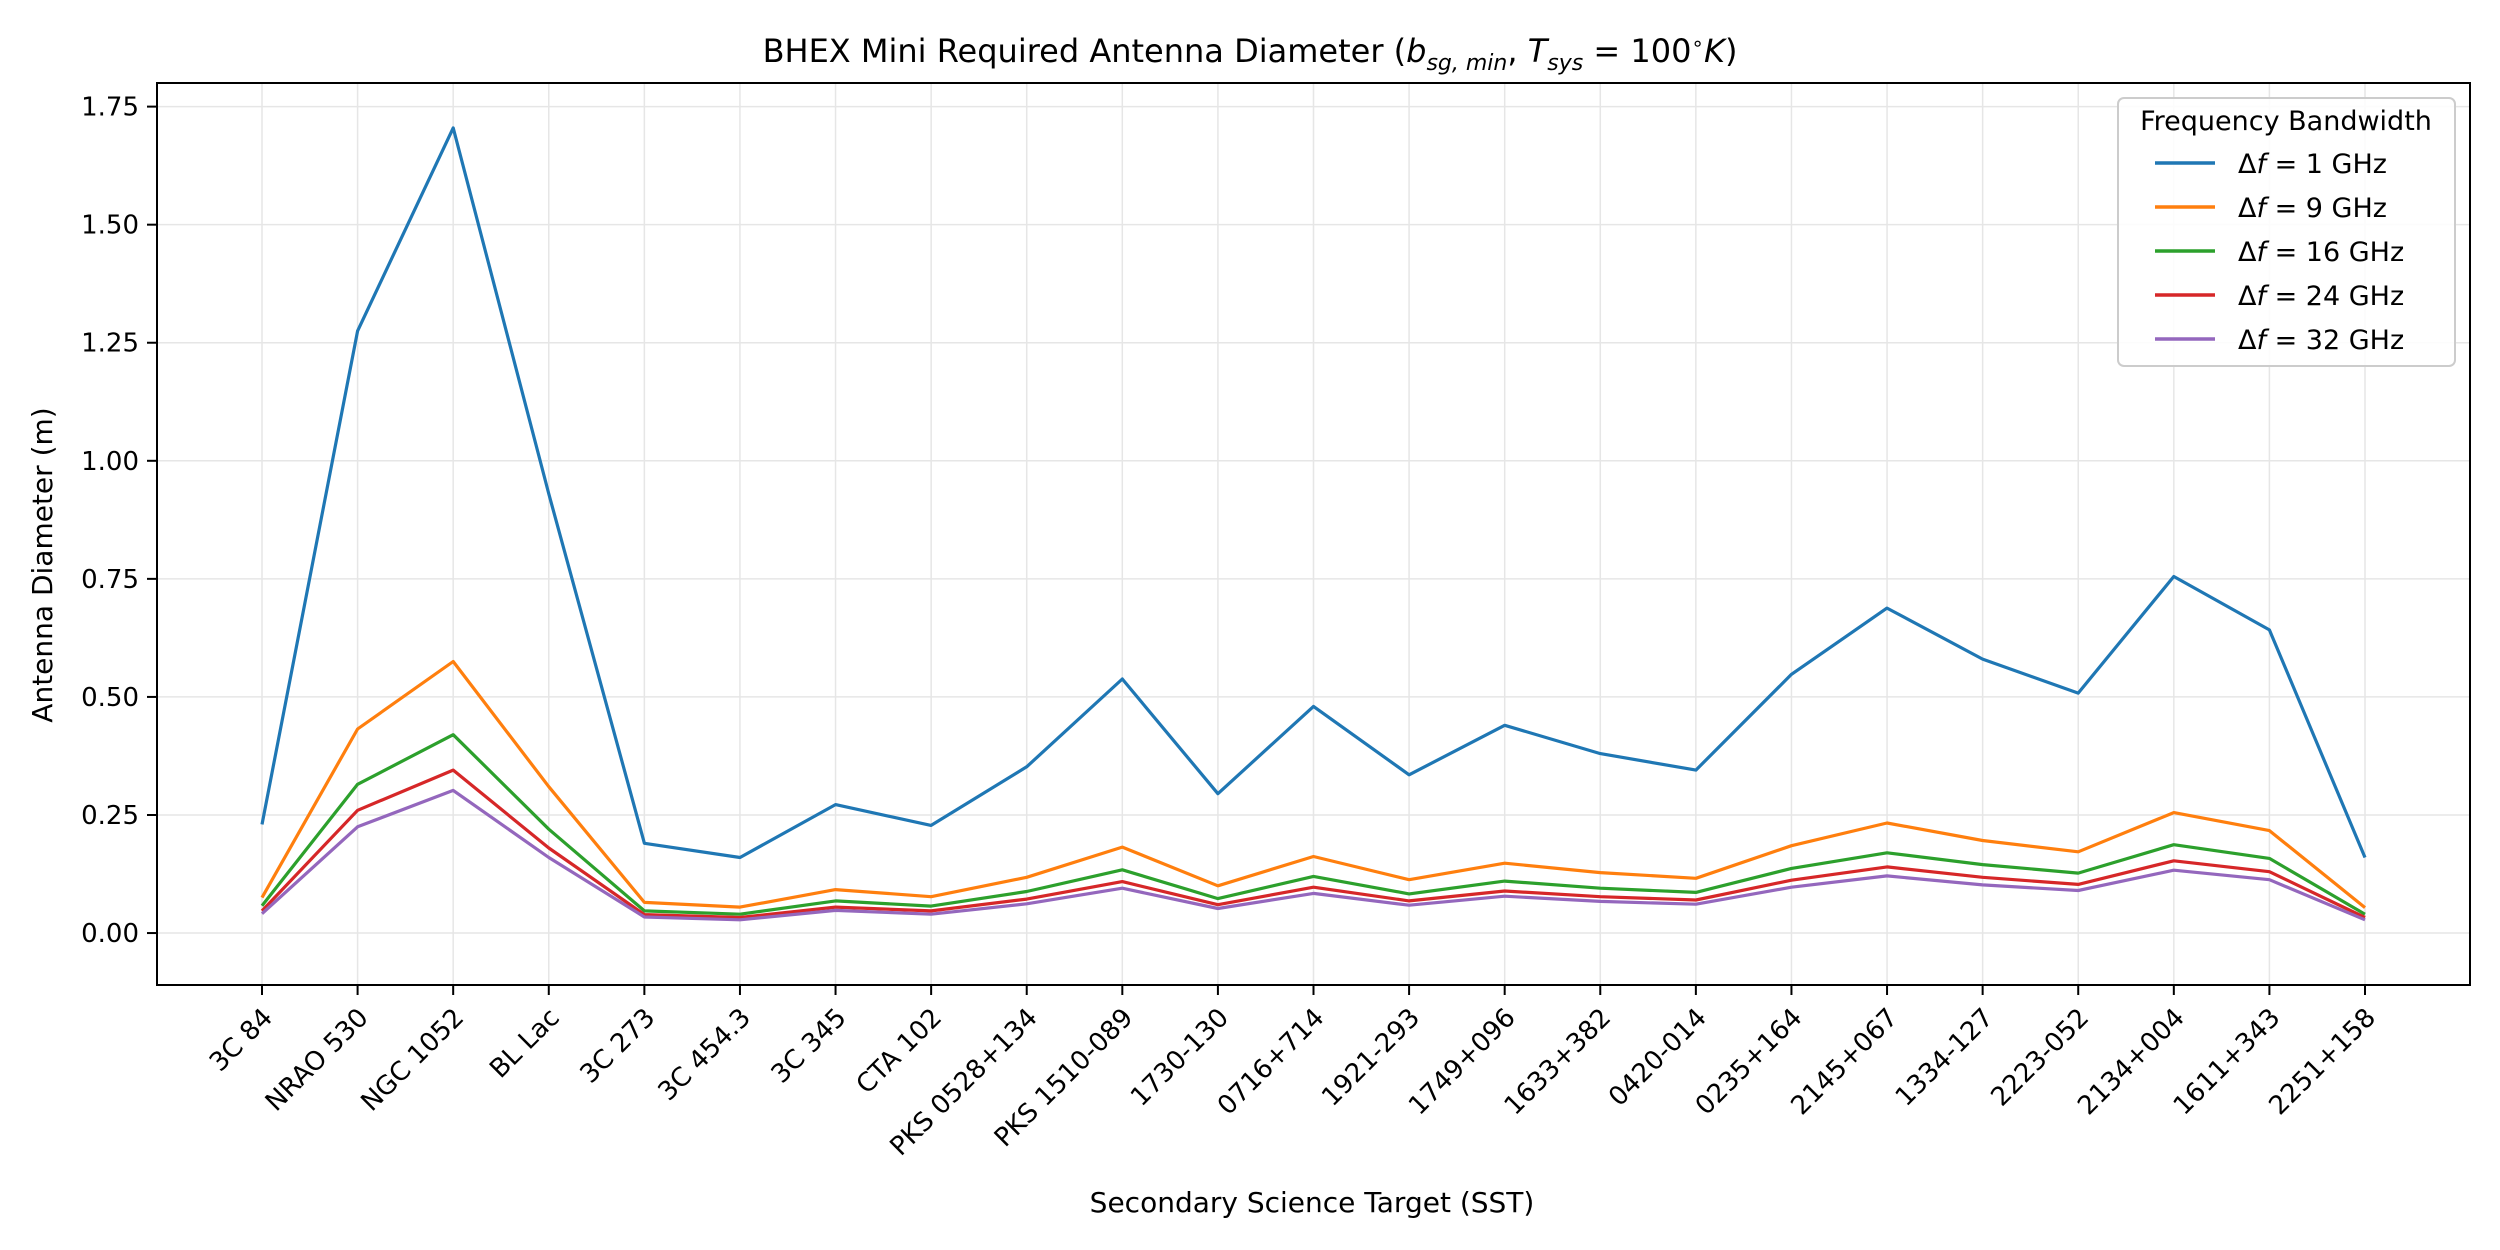  Describe the element at coordinates (1312, 1202) in the screenshot. I see `x-axis-label: Secondary Science Target (SST)` at that location.